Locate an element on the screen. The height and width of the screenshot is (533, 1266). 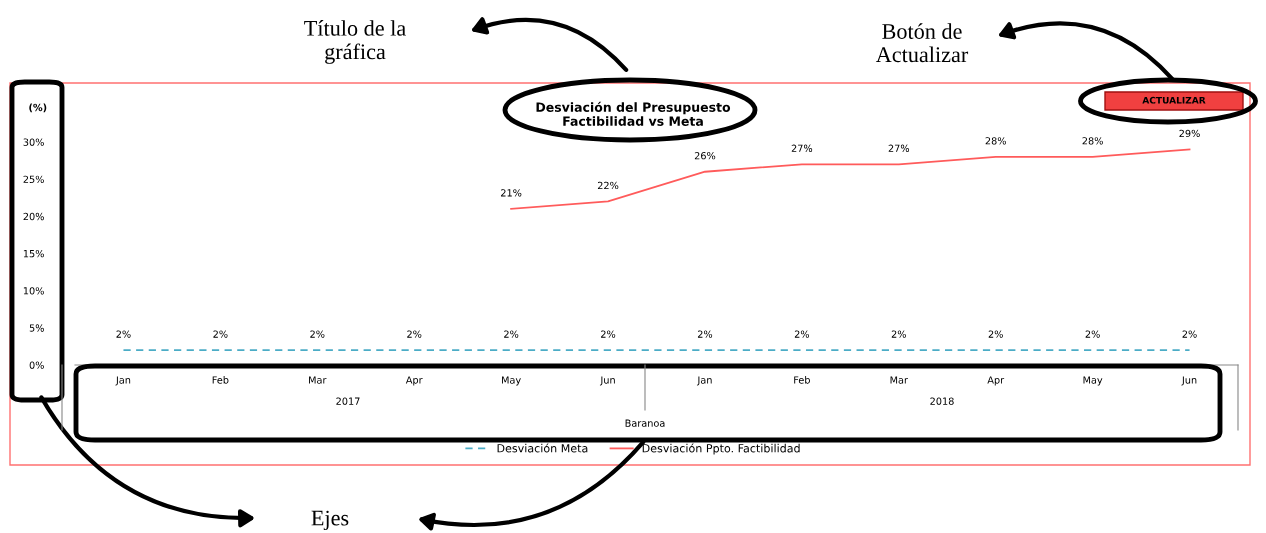
data-label: 29% is located at coordinates (1189, 133).